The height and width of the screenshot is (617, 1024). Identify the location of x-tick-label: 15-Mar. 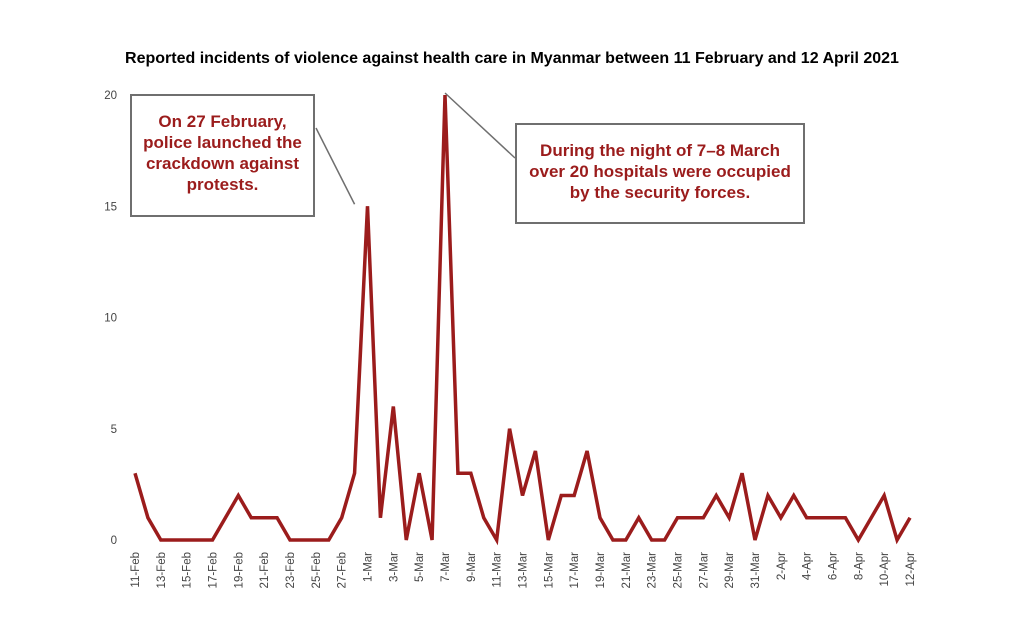
(549, 570).